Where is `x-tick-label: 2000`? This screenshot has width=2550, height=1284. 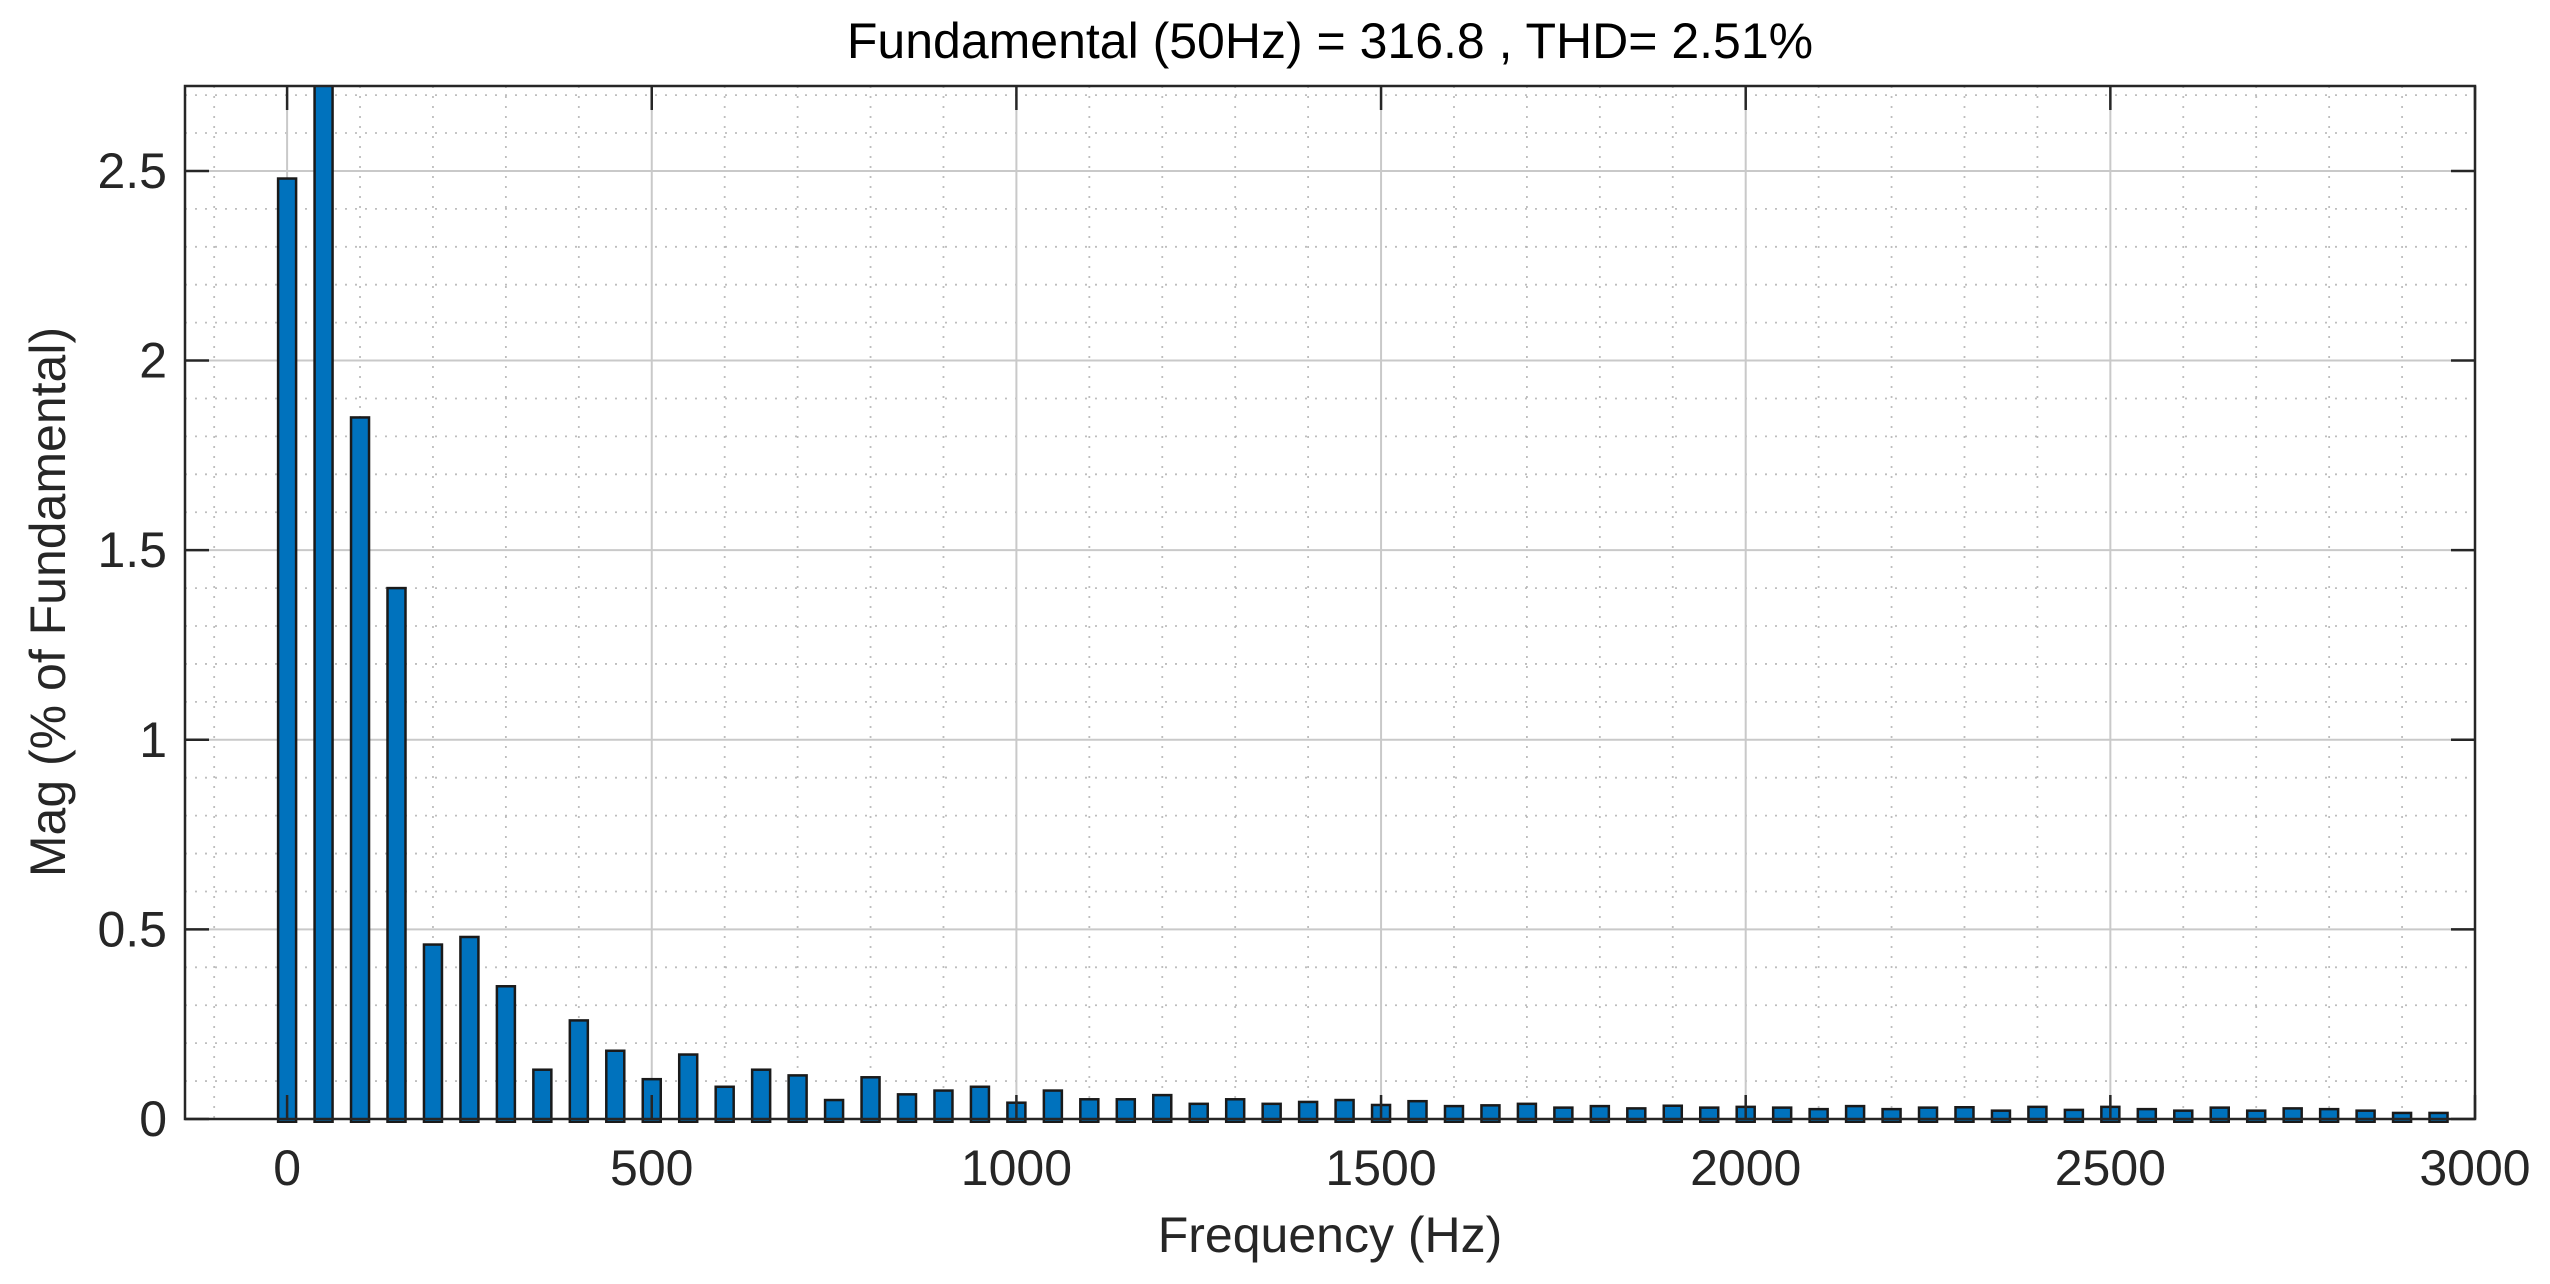
x-tick-label: 2000 is located at coordinates (1745, 1168).